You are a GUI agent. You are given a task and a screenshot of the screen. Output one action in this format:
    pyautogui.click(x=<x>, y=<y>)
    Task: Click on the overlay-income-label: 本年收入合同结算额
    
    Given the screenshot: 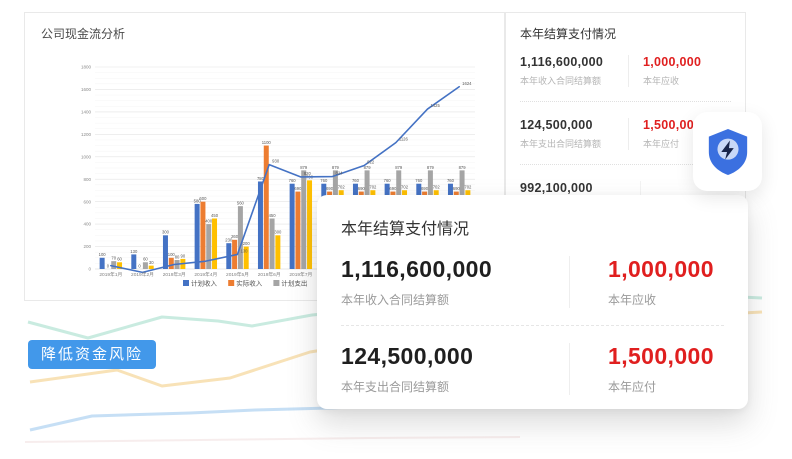 What is the action you would take?
    pyautogui.click(x=395, y=300)
    